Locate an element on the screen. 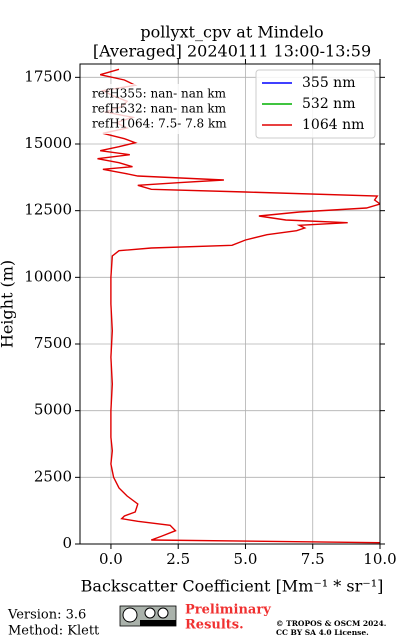  y-tick-label: 10000 is located at coordinates (48, 276).